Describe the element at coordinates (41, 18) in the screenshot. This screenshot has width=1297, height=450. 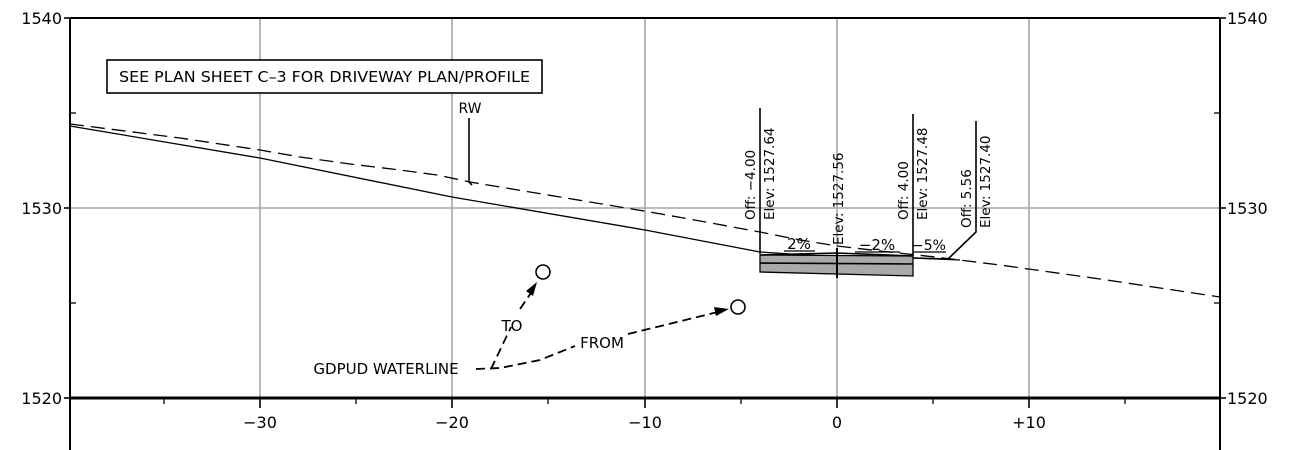
I see `elevation-label-1540-left: 1540` at that location.